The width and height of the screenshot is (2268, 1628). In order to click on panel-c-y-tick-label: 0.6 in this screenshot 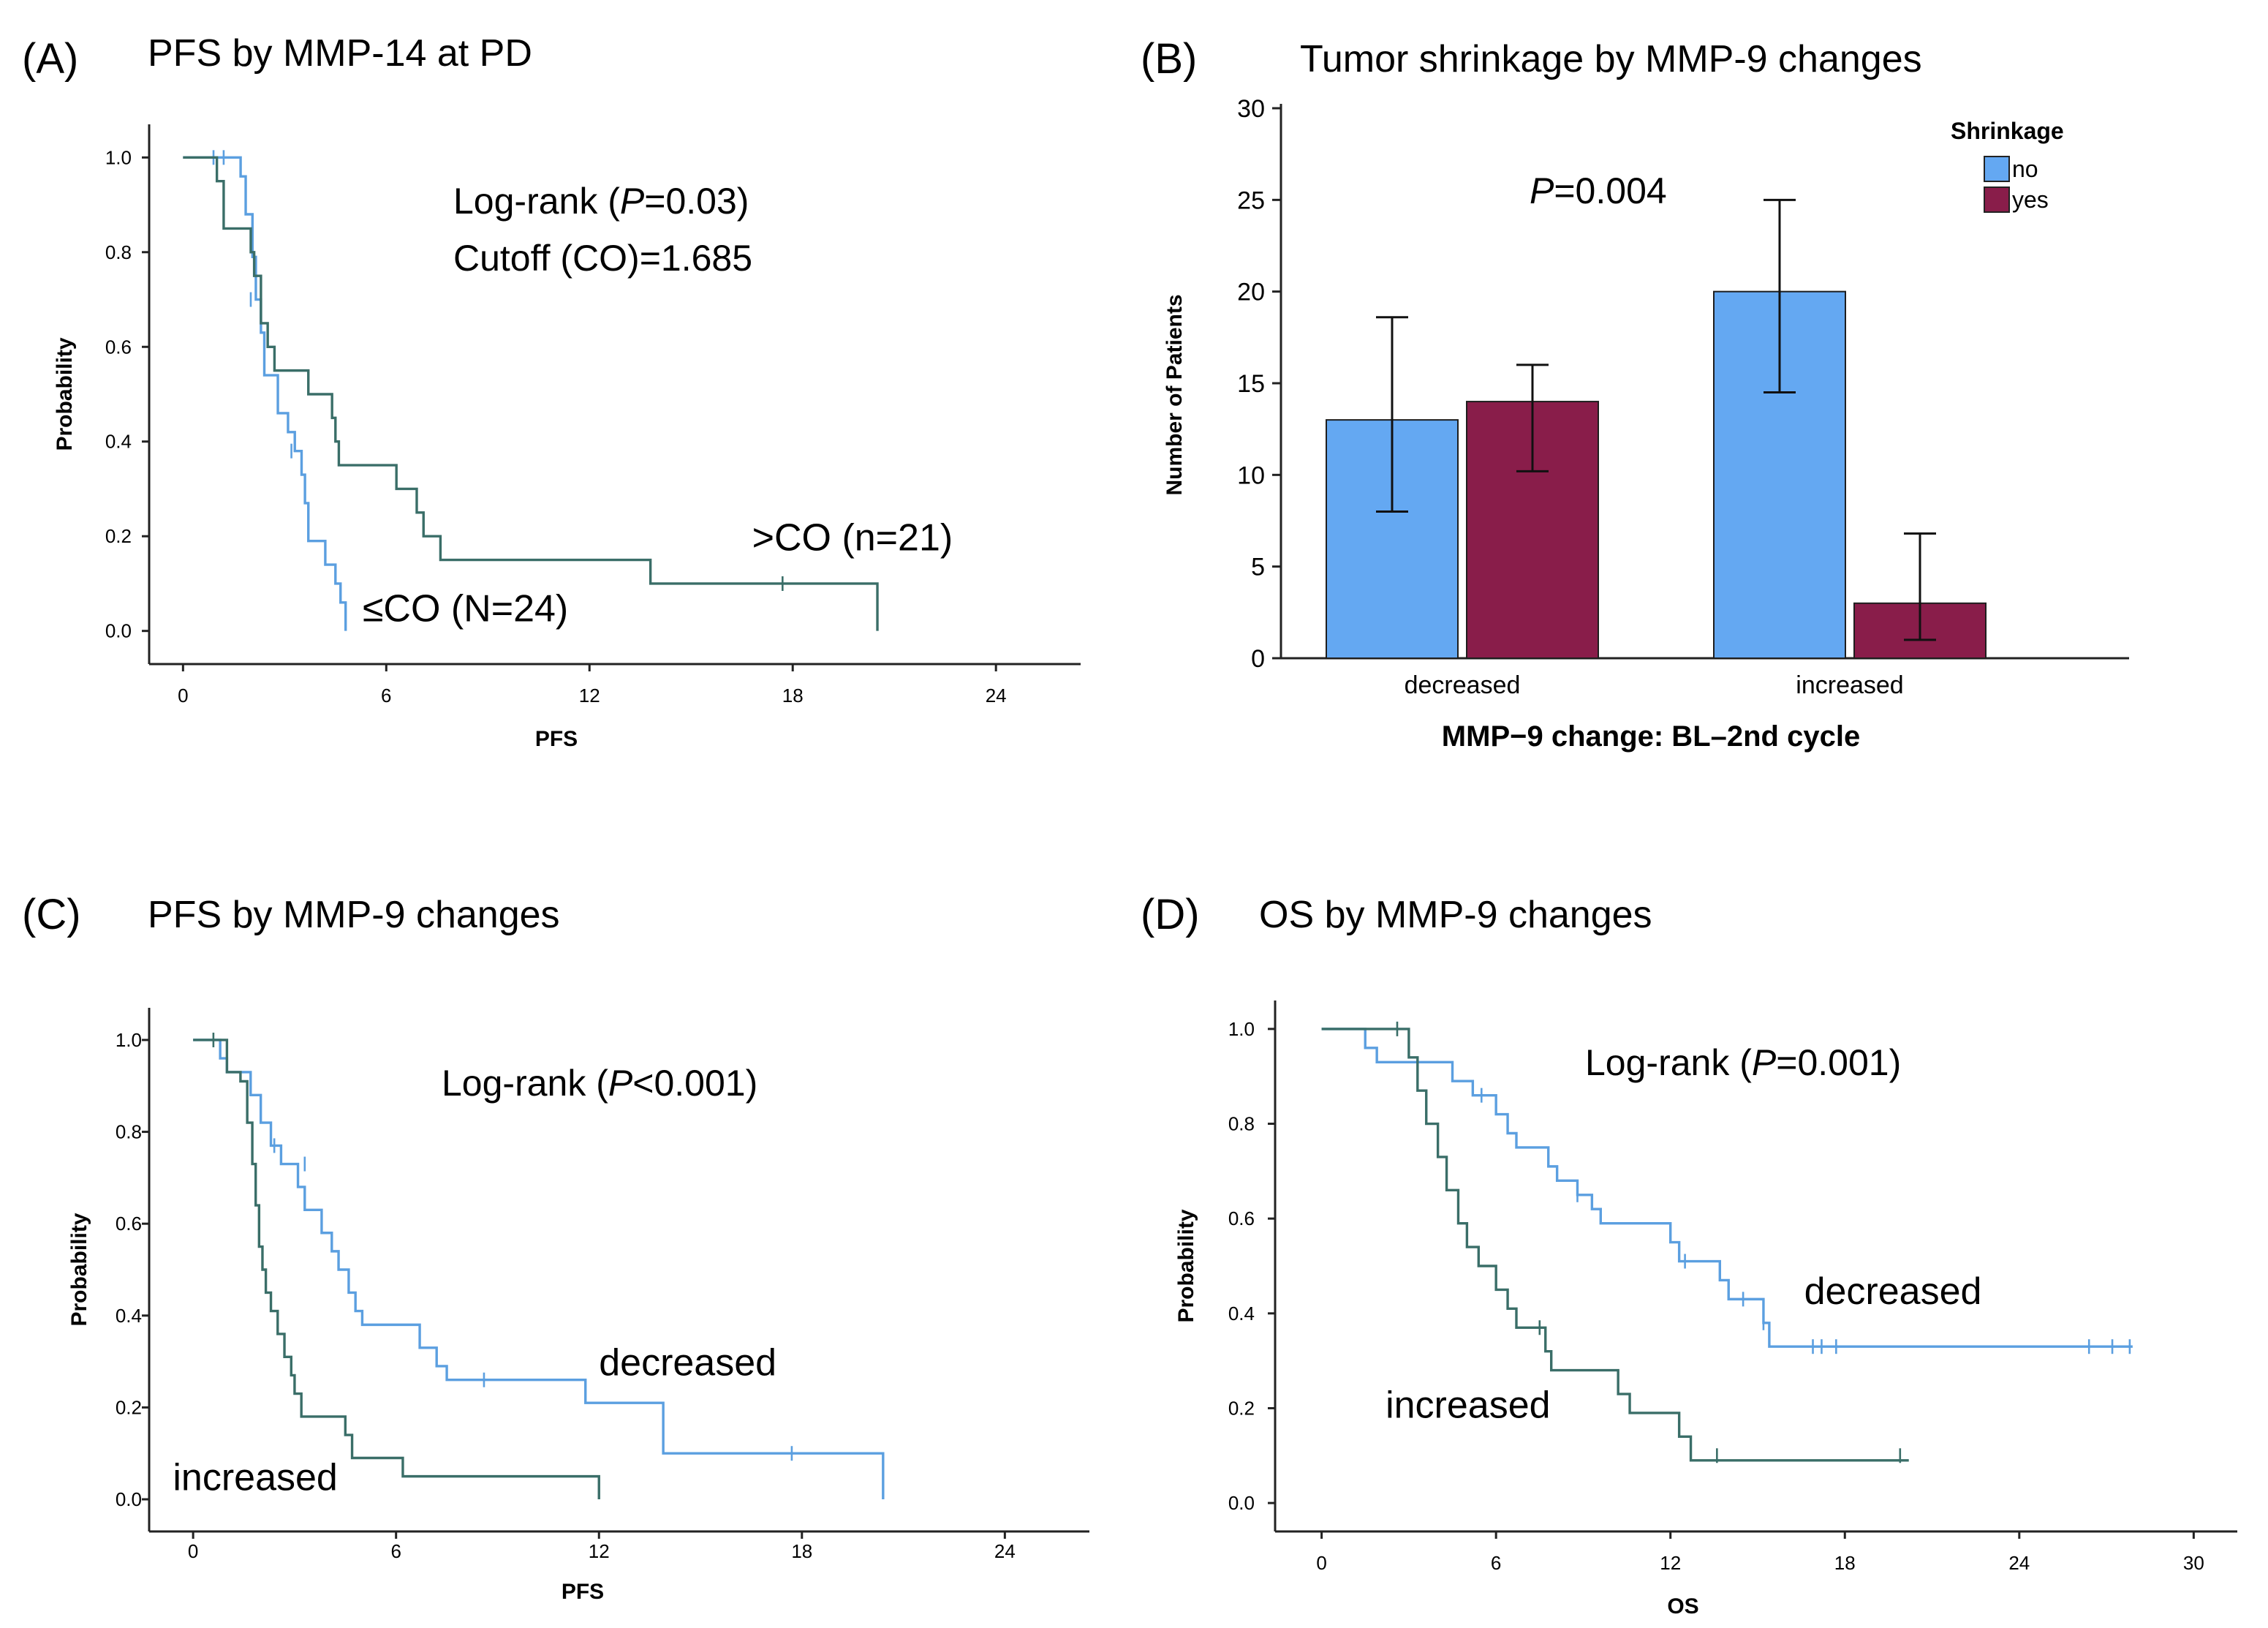, I will do `click(129, 1224)`.